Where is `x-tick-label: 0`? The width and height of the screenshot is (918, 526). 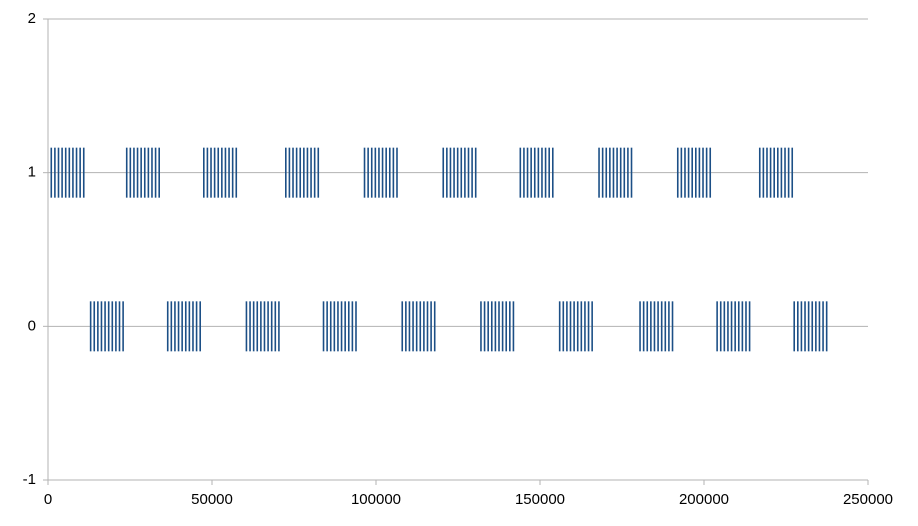
x-tick-label: 0 is located at coordinates (48, 499).